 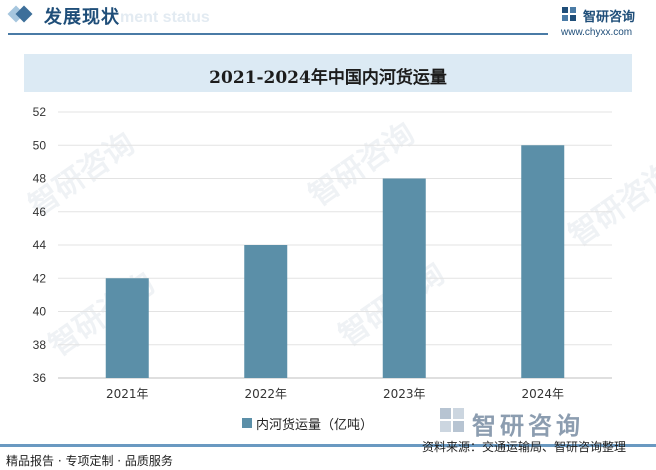 I want to click on logo-url: www.chyxx.com, so click(x=597, y=32).